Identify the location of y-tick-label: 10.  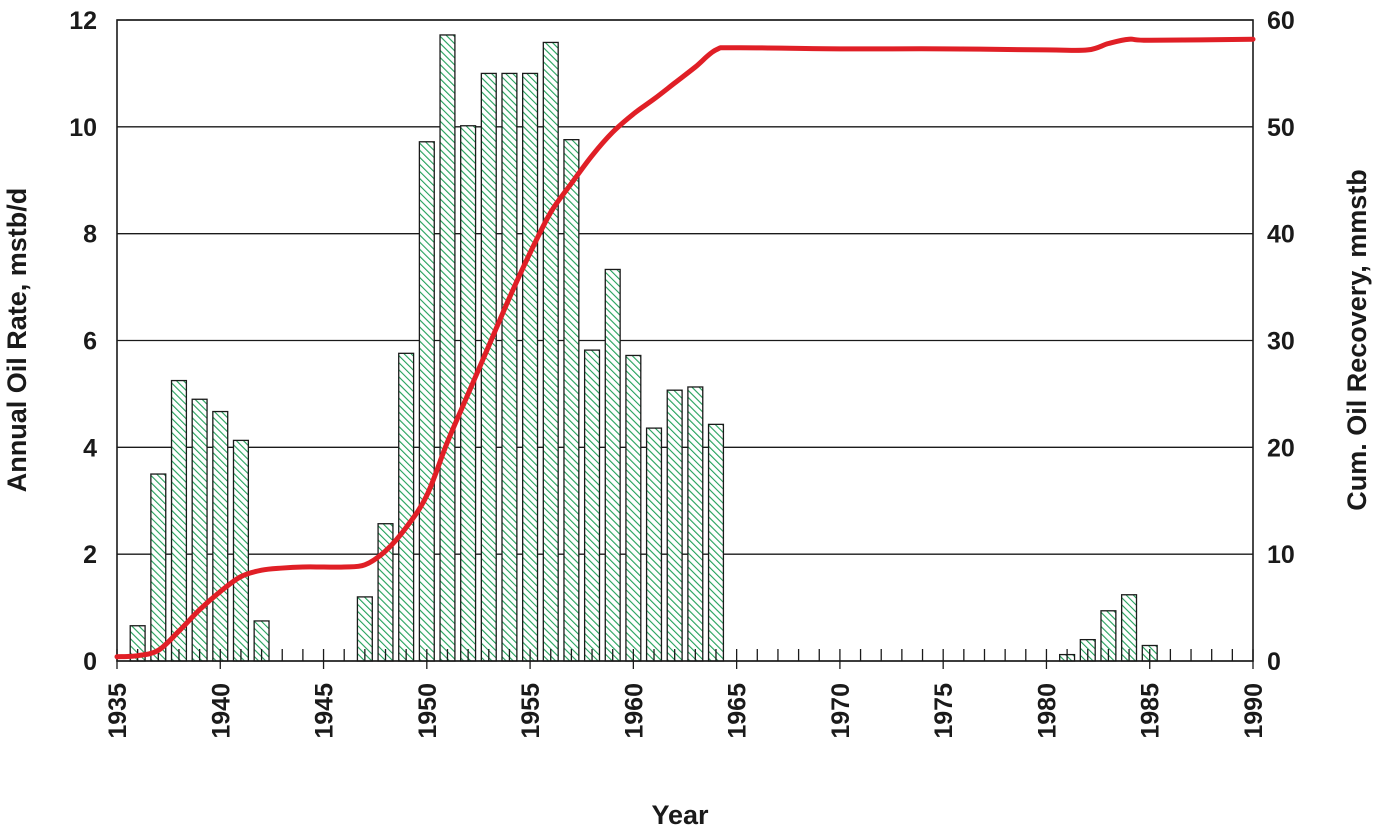
(83, 128).